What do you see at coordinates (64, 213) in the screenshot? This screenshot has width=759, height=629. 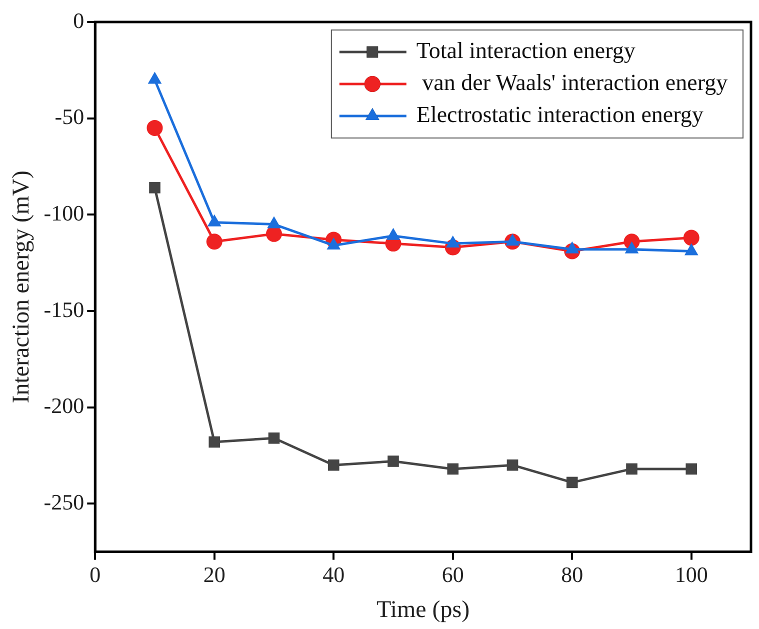 I see `y-tick-label: -100` at bounding box center [64, 213].